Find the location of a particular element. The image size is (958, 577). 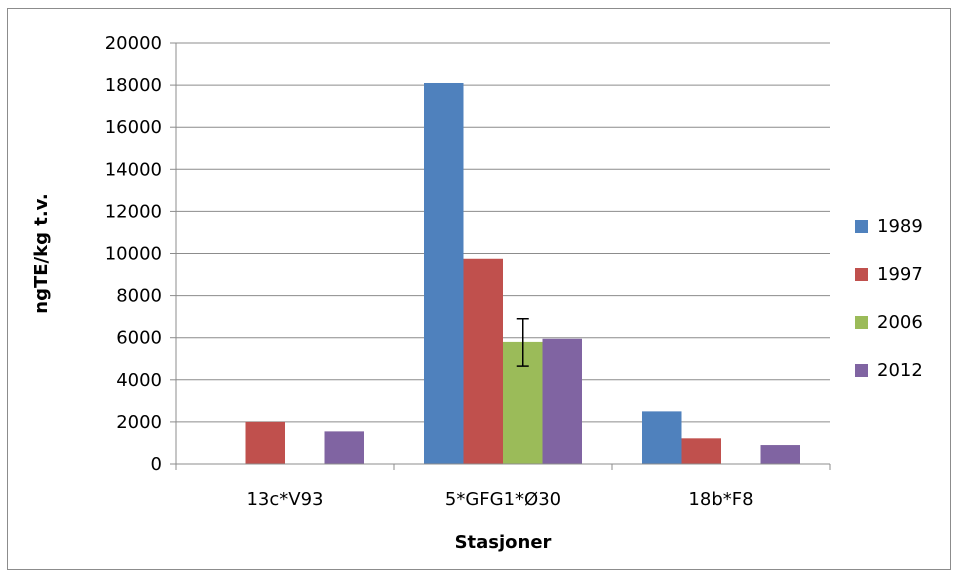

legend-label: 1997 is located at coordinates (900, 274).